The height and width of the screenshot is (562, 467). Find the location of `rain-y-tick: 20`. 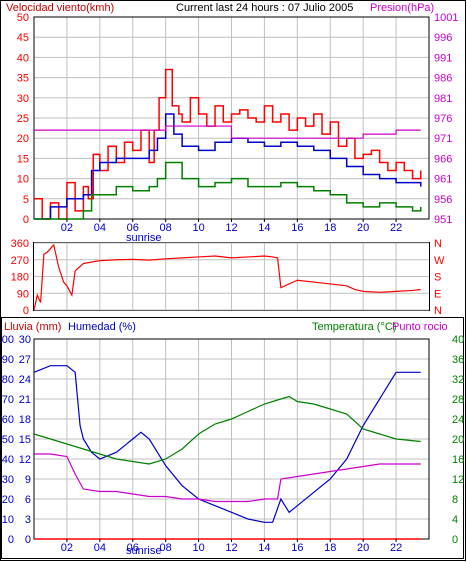

rain-y-tick: 20 is located at coordinates (8, 500).